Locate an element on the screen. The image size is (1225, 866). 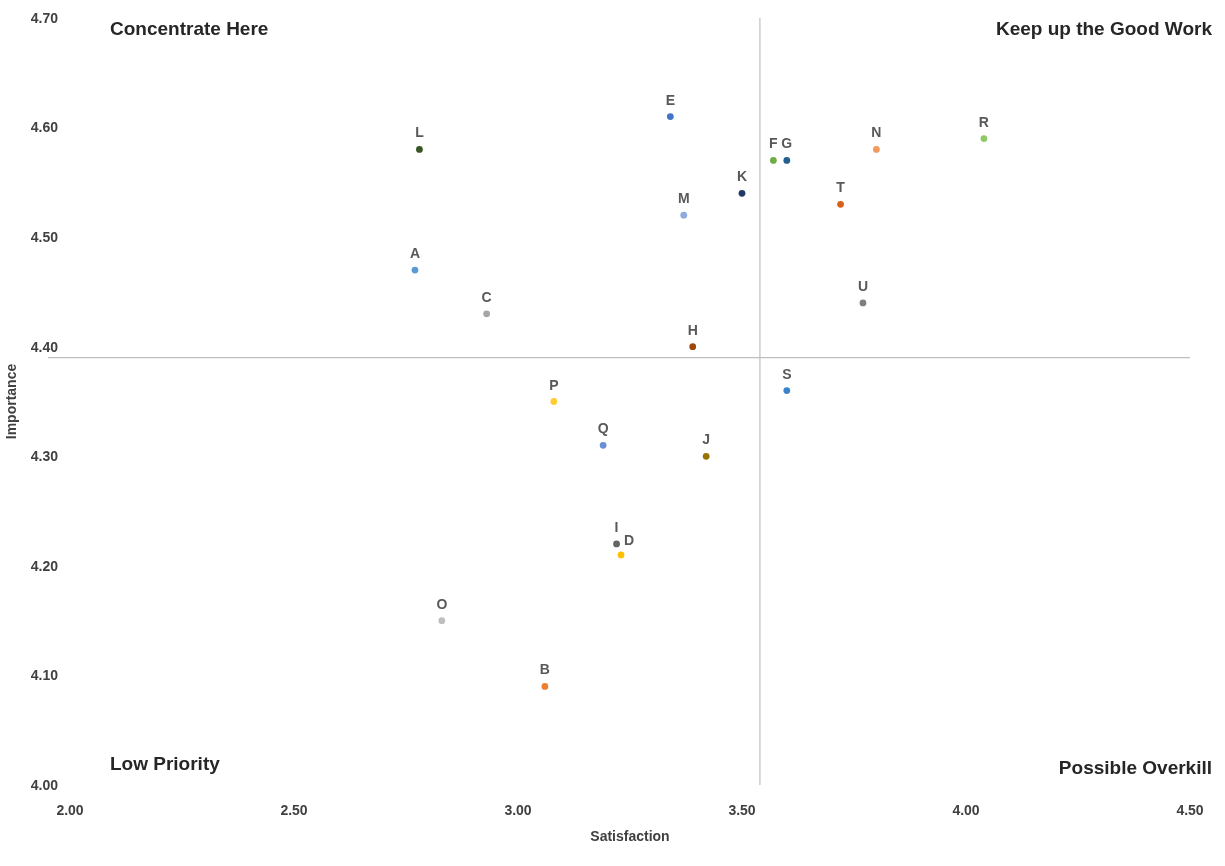
series-label: F is located at coordinates (774, 143).